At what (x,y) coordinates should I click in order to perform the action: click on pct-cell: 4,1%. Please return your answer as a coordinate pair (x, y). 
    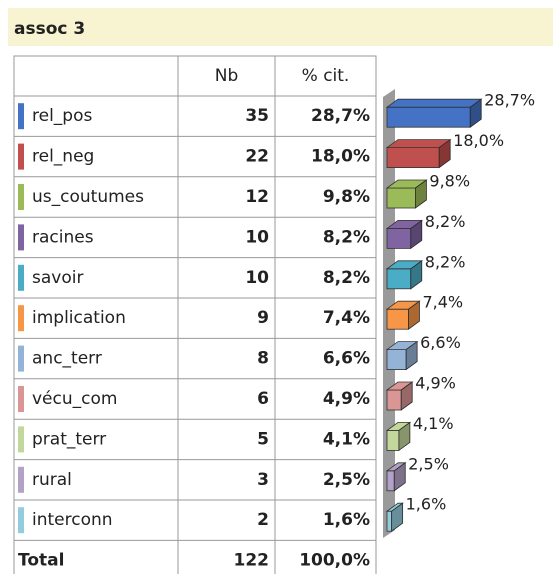
    Looking at the image, I should click on (346, 439).